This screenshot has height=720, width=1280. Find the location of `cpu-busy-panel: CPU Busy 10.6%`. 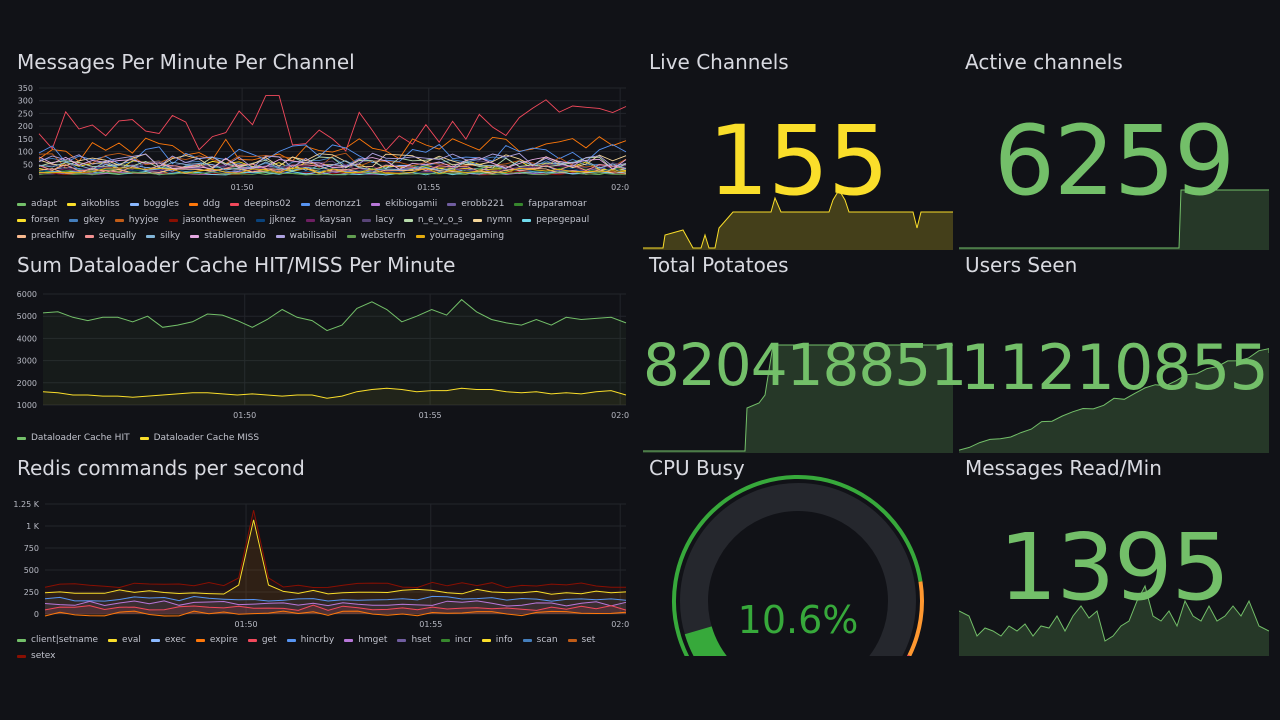

cpu-busy-panel: CPU Busy 10.6% is located at coordinates (798, 556).